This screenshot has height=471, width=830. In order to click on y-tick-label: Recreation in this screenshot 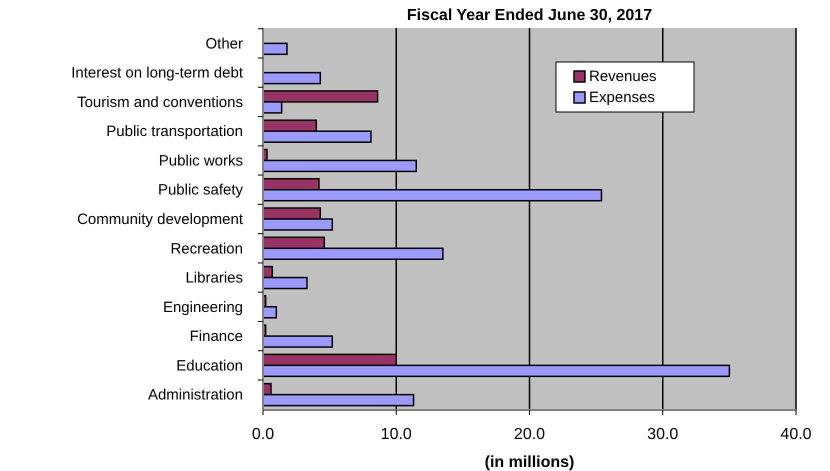, I will do `click(206, 249)`.